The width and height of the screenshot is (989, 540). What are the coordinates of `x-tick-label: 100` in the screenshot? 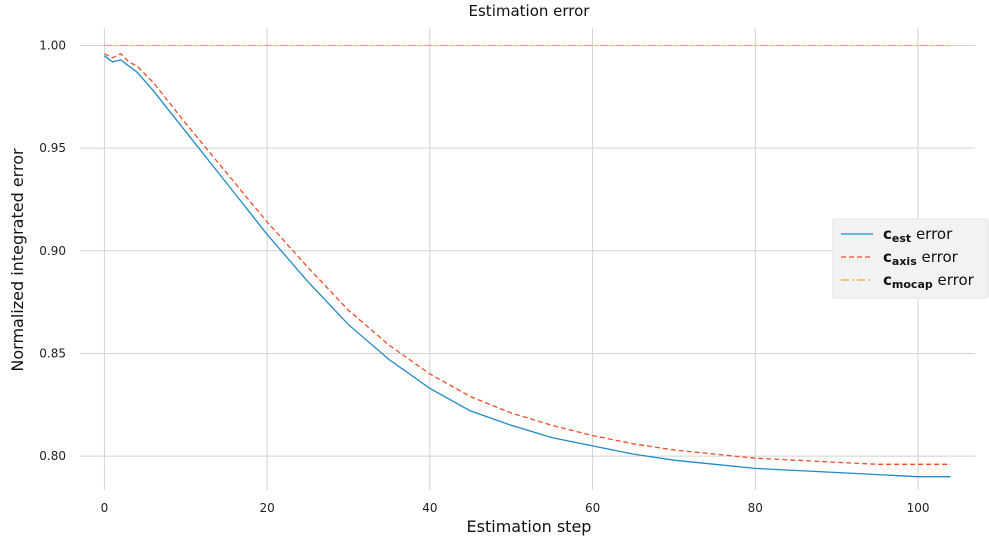 It's located at (918, 508).